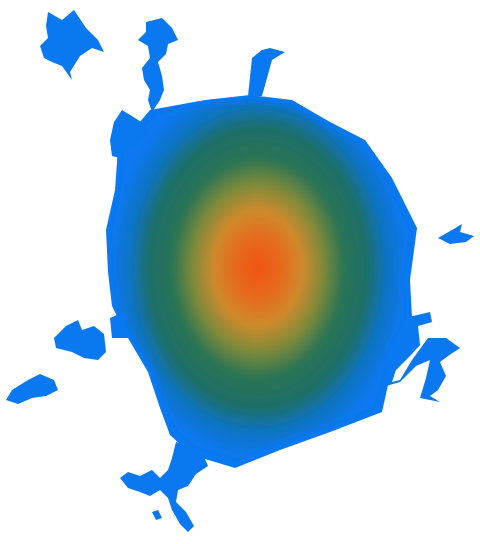  I want to click on blob-arm-upper-left, so click(130, 134).